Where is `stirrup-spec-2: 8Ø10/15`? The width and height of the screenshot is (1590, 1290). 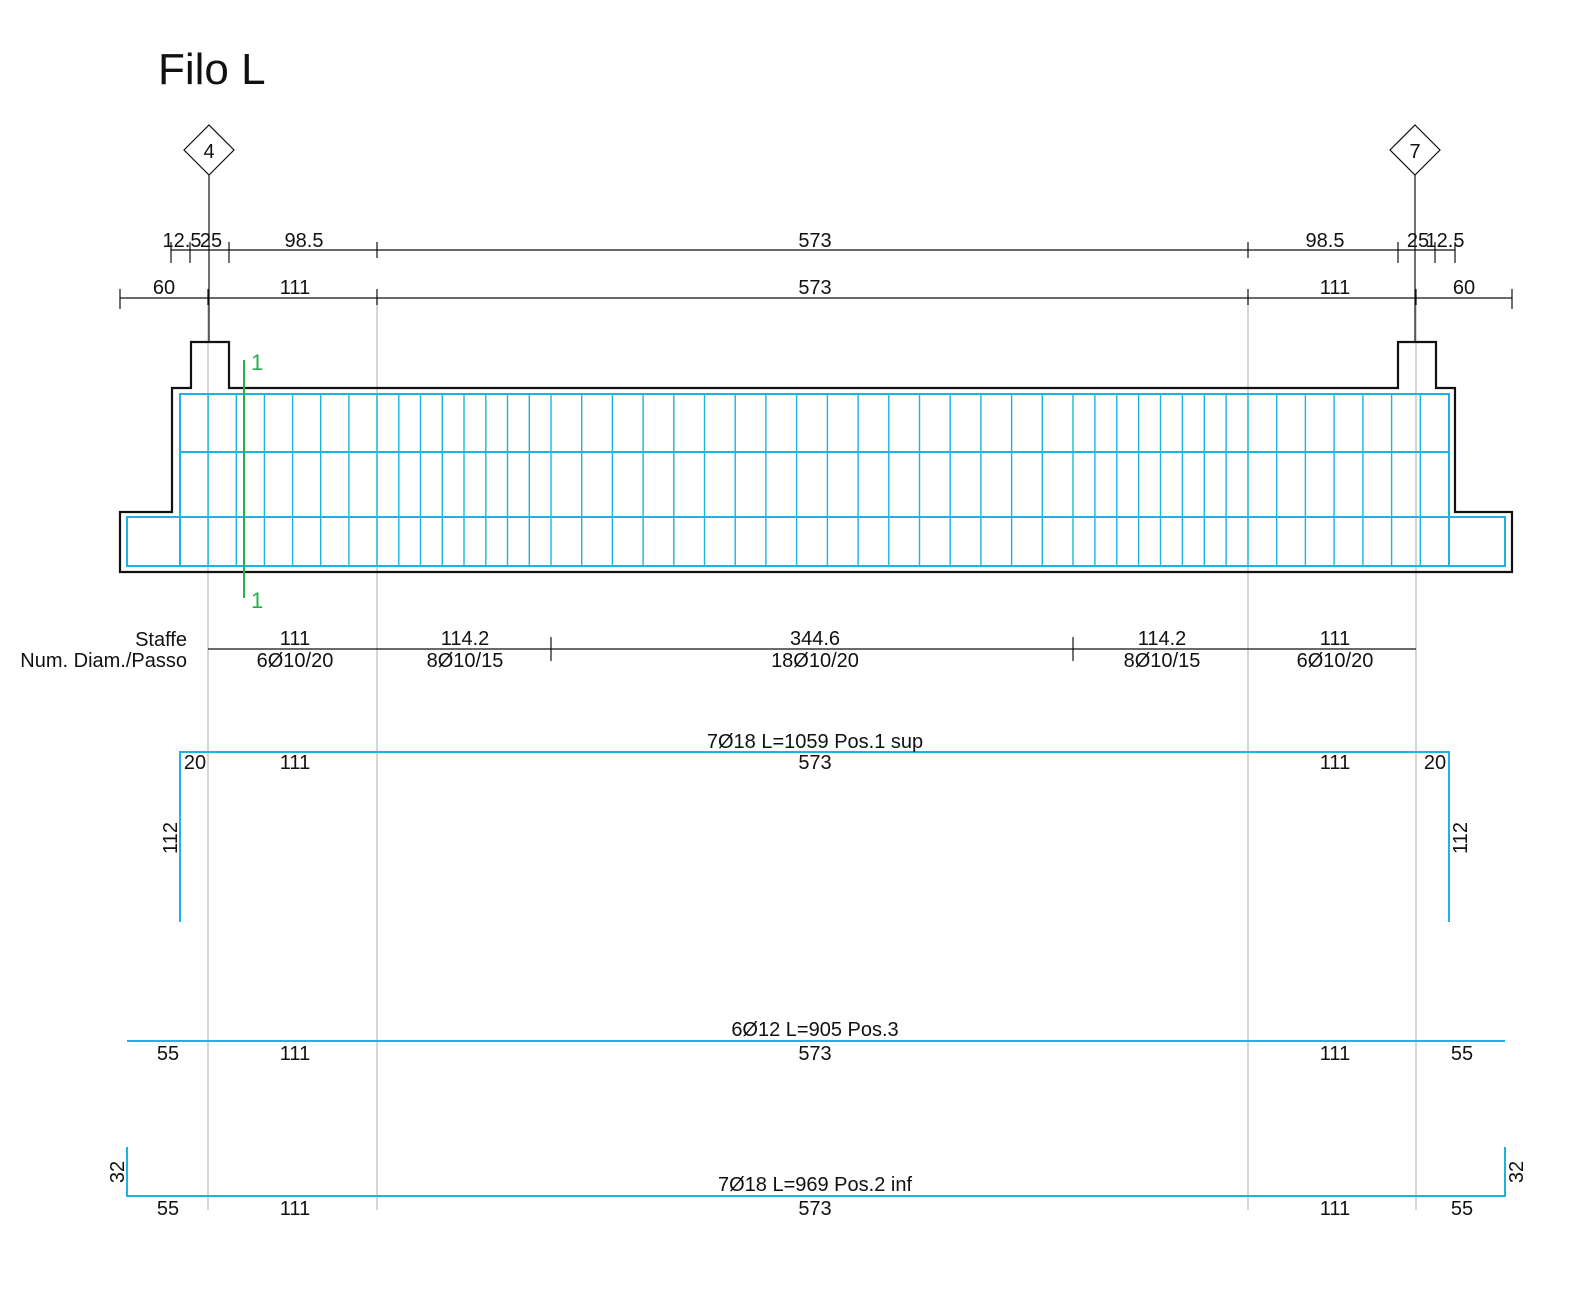
stirrup-spec-2: 8Ø10/15 is located at coordinates (465, 661).